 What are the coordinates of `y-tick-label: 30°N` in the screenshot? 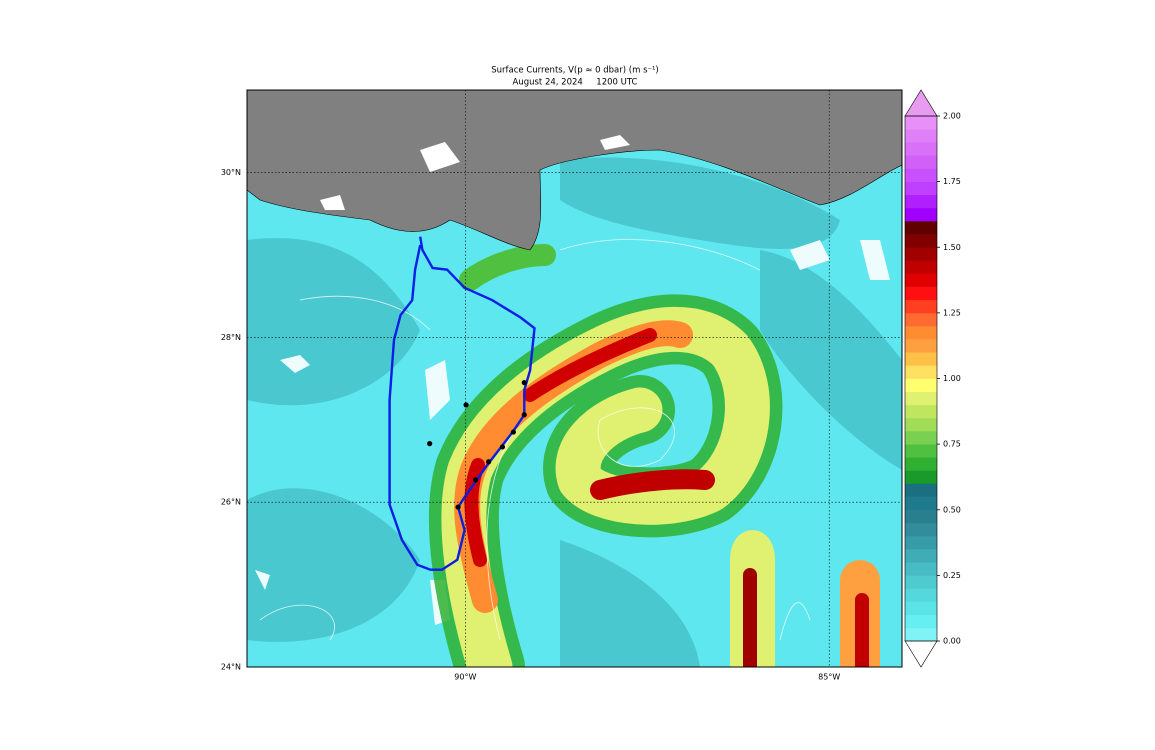 It's located at (231, 172).